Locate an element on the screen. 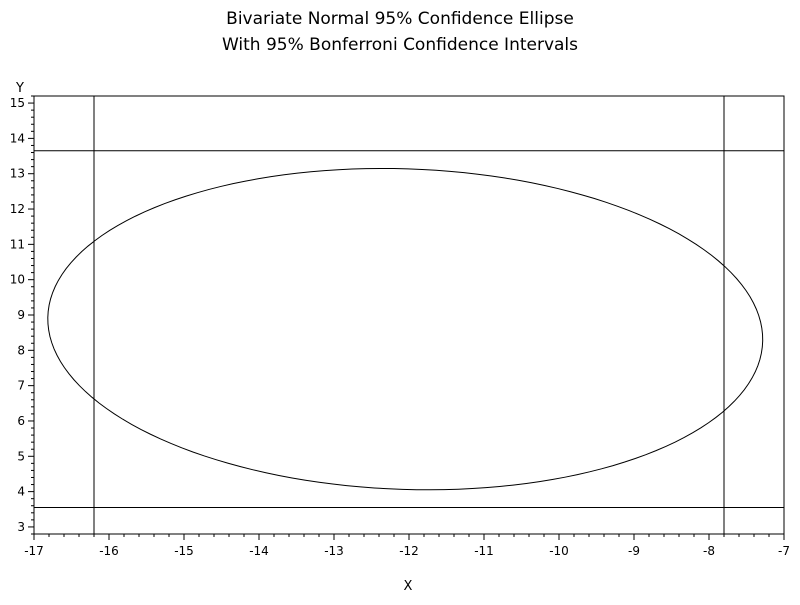 The height and width of the screenshot is (605, 800). x-tick-label: -10 is located at coordinates (559, 551).